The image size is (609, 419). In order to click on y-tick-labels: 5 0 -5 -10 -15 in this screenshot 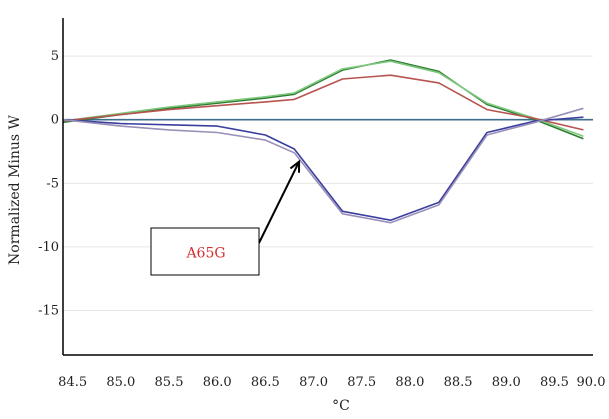, I will do `click(48, 183)`.